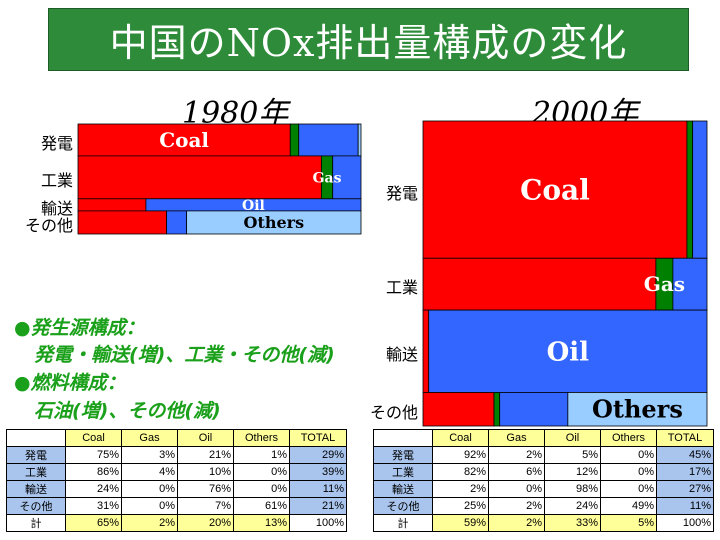 The image size is (720, 540). I want to click on segment-0-3-others, so click(274, 222).